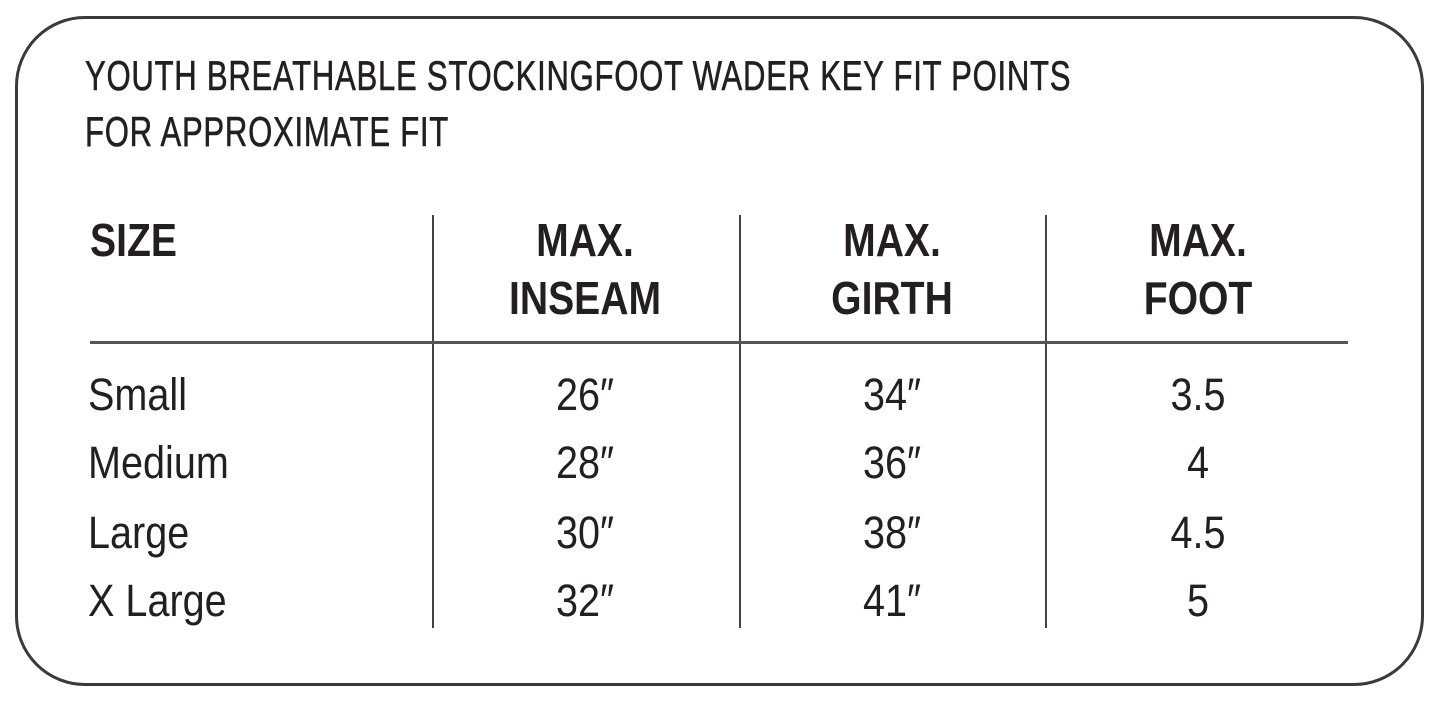 This screenshot has height=715, width=1445. Describe the element at coordinates (585, 394) in the screenshot. I see `value-cell: 26″` at that location.